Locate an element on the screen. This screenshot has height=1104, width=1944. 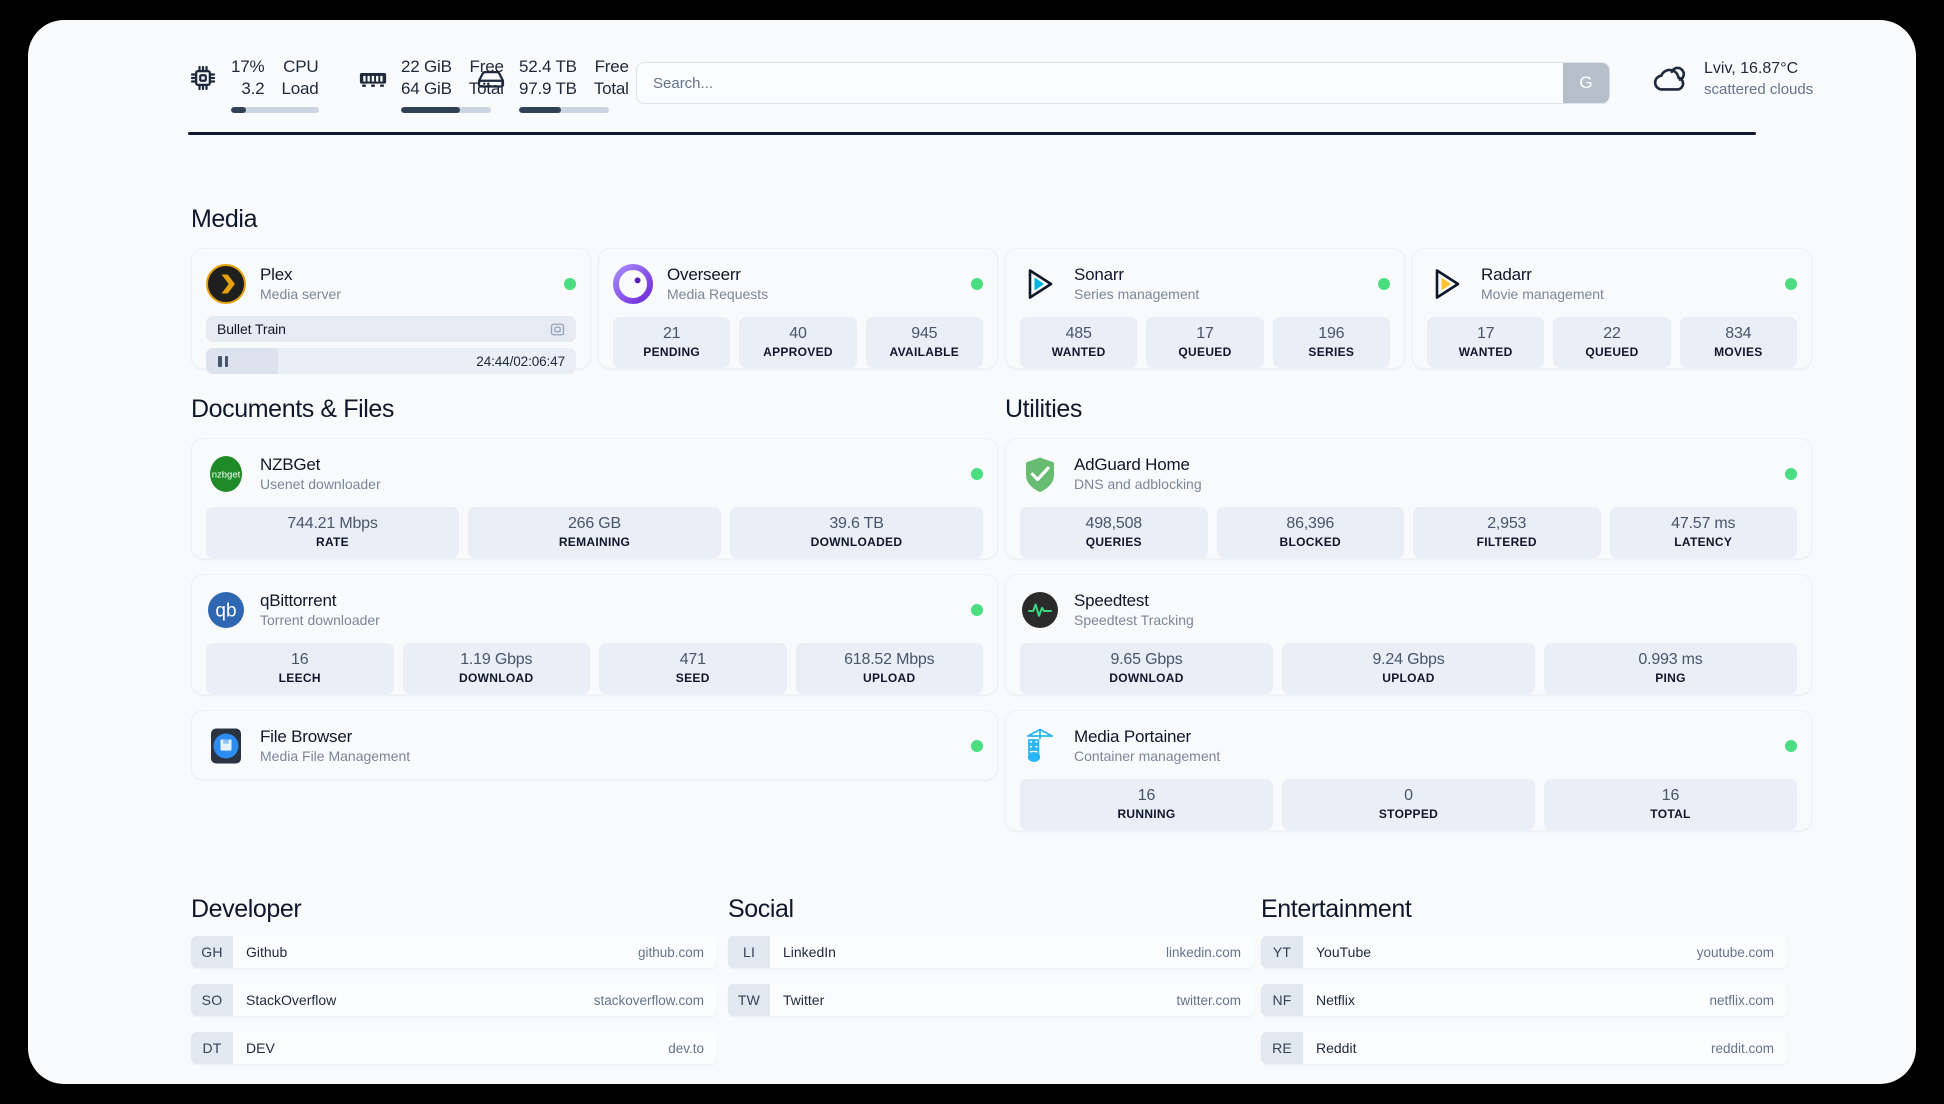
stats-row: 17 WANTED 22 QUEUED 834 MOVIES is located at coordinates (1612, 342).